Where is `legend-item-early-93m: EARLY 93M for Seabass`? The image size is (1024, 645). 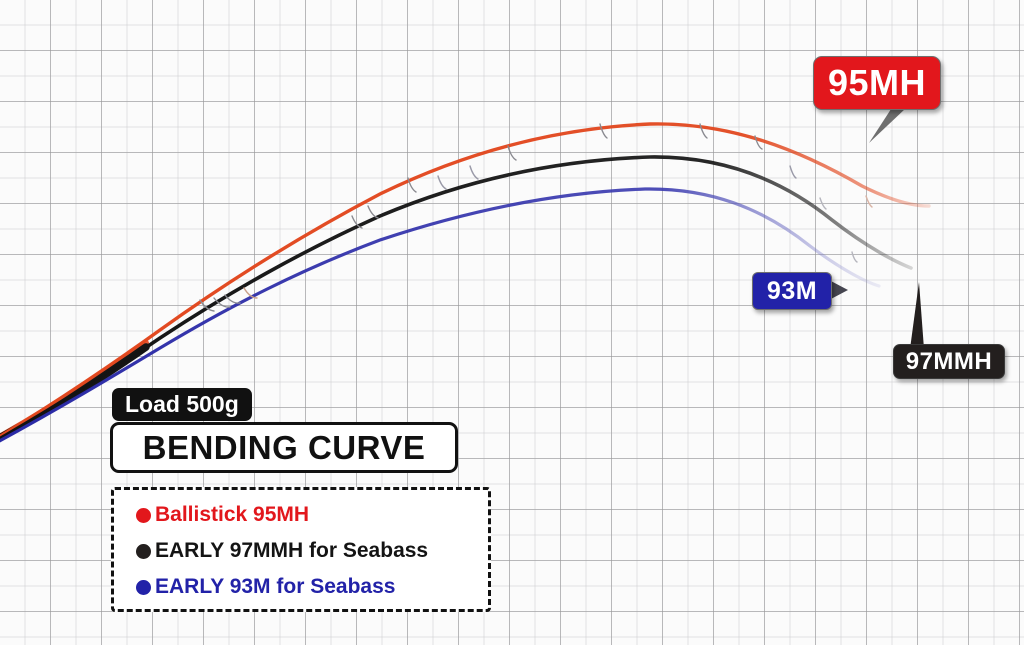 legend-item-early-93m: EARLY 93M for Seabass is located at coordinates (301, 587).